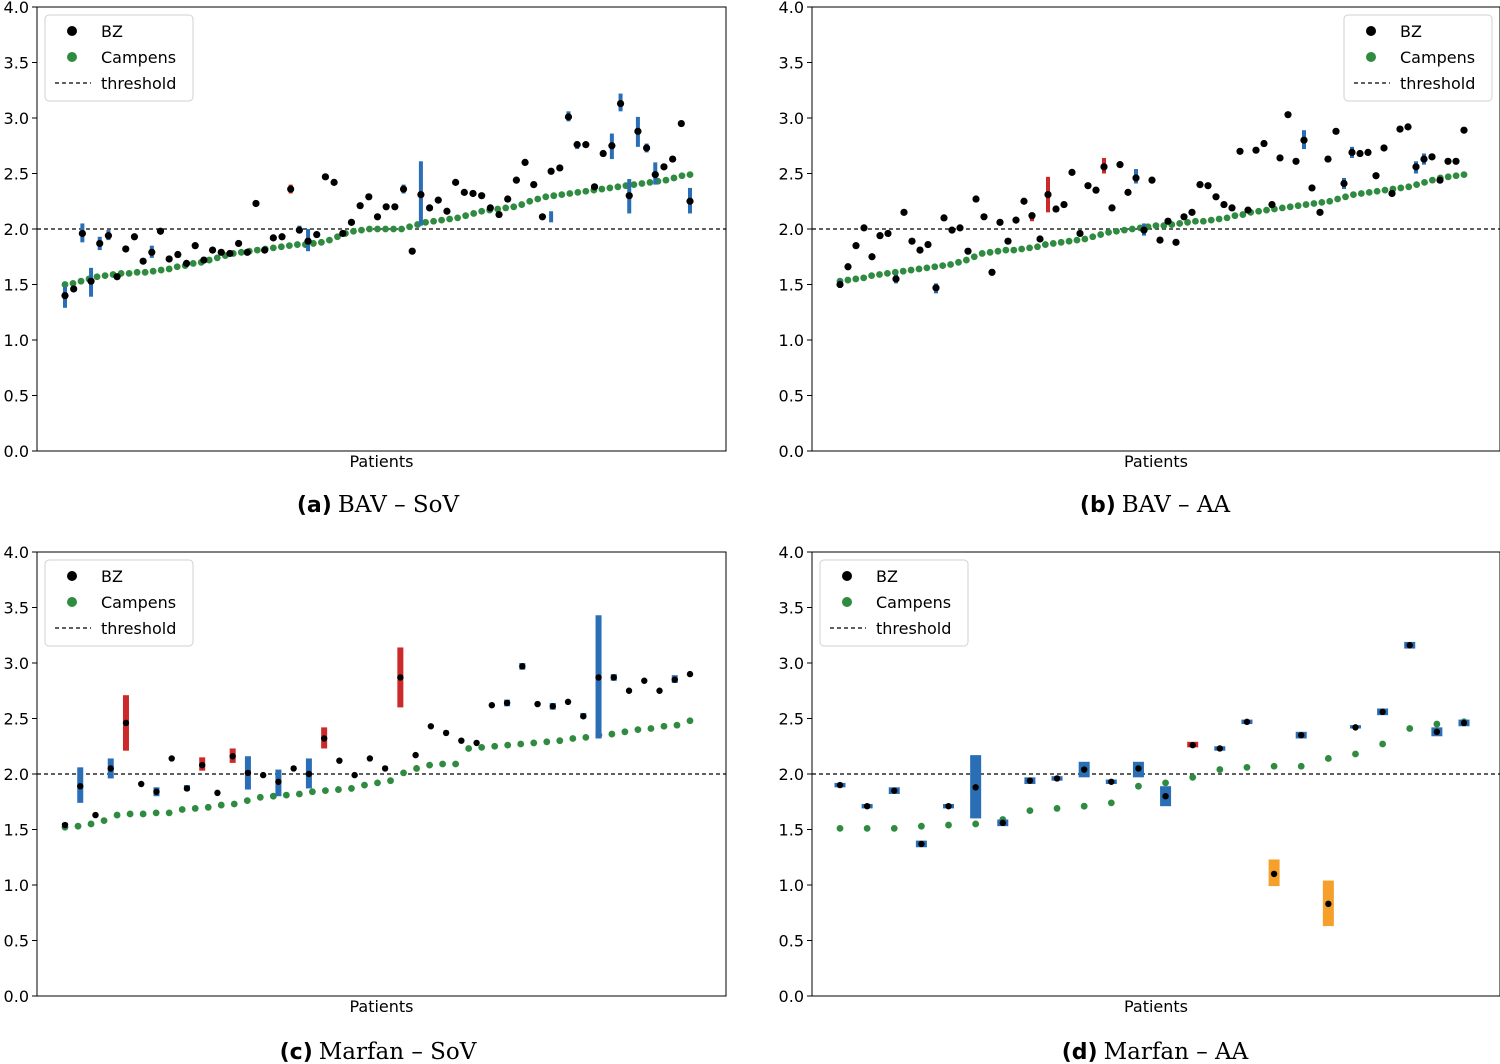  I want to click on legend-label: Campens, so click(1437, 57).